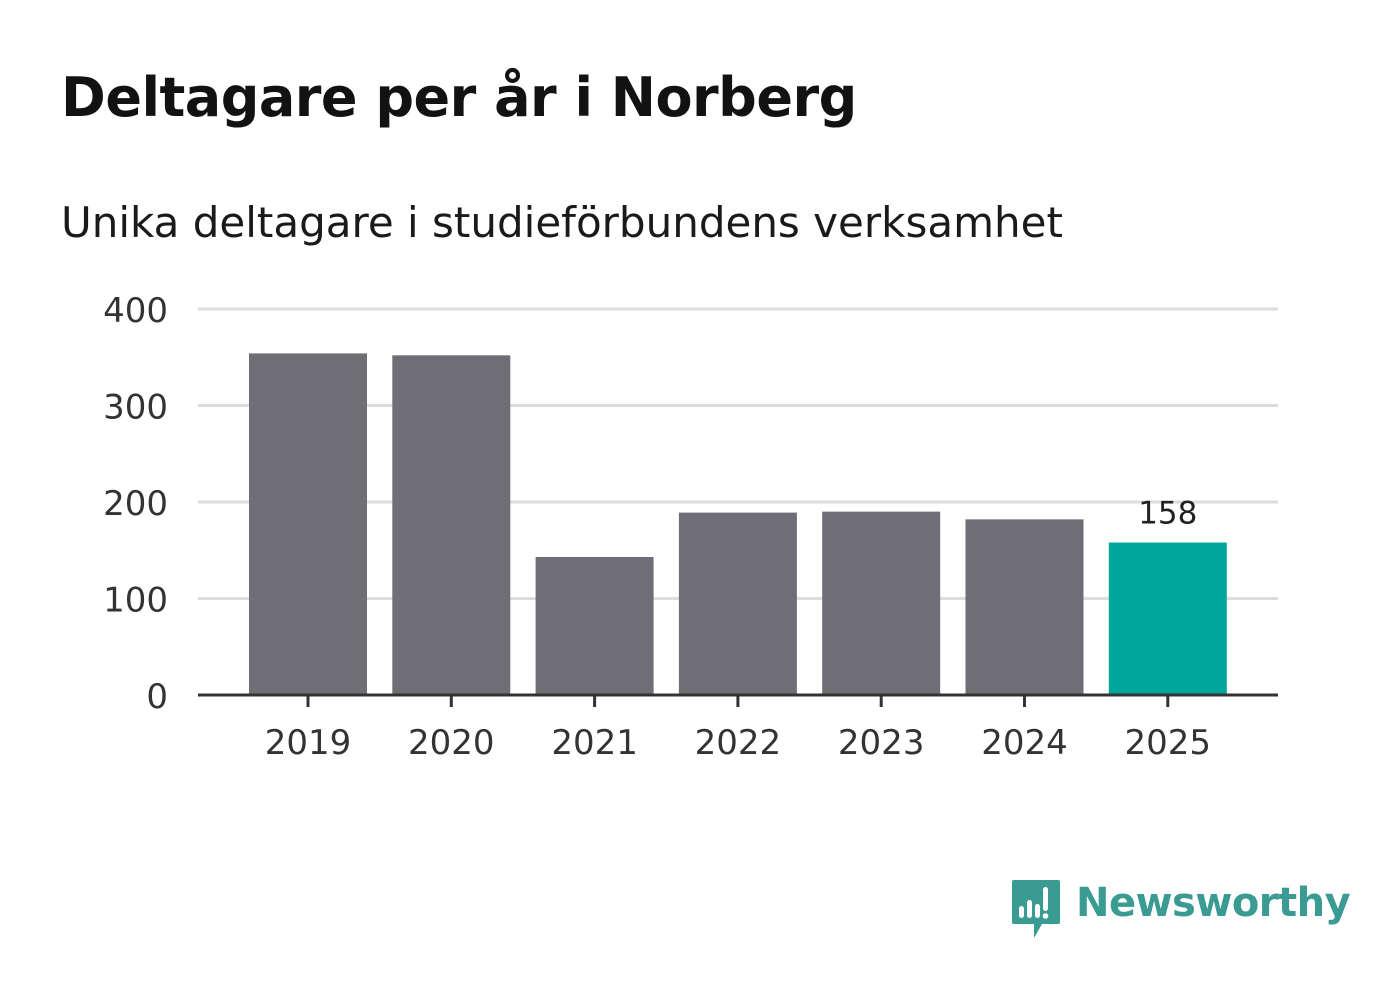 Image resolution: width=1382 pixels, height=999 pixels. I want to click on bar-2023, so click(881, 603).